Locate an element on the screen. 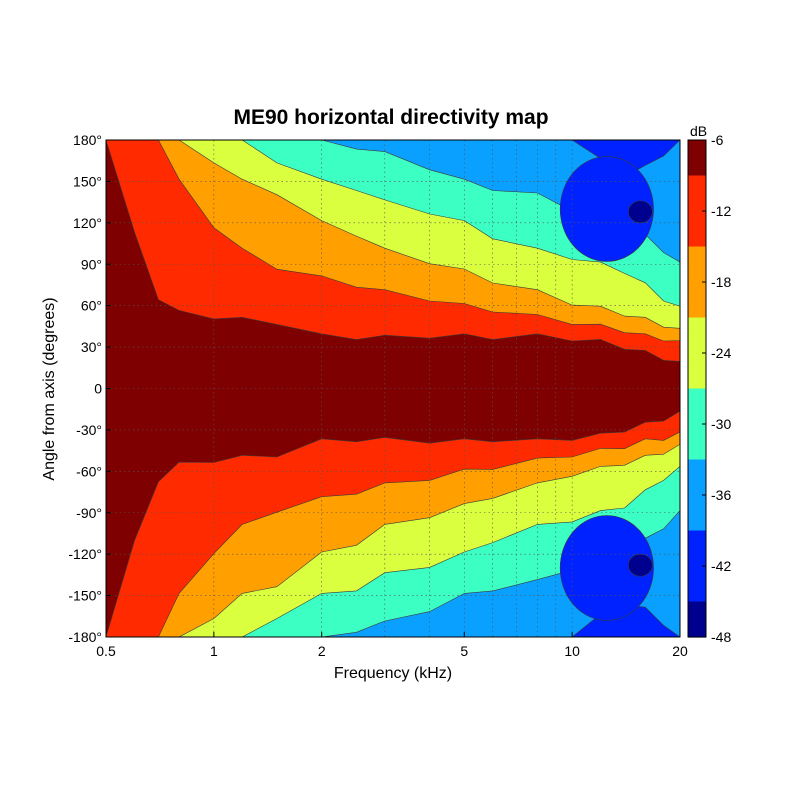 This screenshot has height=805, width=800. x-tick-label: 0.5 is located at coordinates (106, 651).